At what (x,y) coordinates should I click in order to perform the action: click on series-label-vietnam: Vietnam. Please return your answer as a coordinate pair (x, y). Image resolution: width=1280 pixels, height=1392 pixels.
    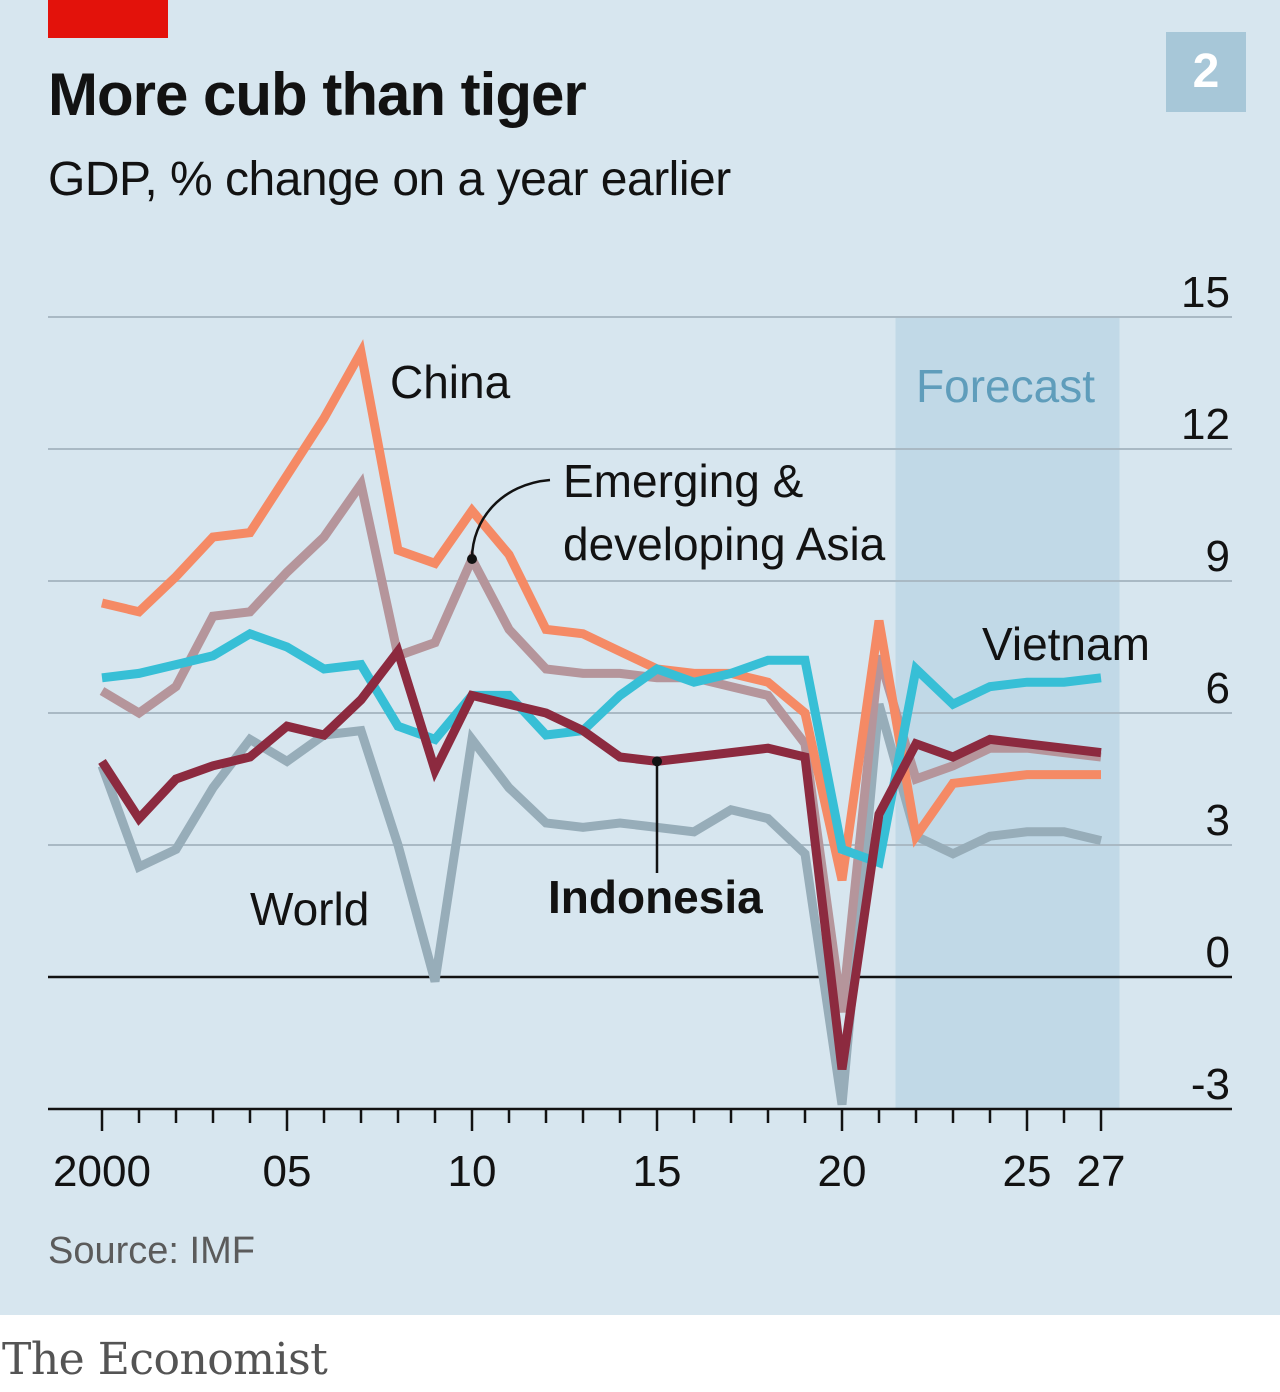
    Looking at the image, I should click on (1066, 644).